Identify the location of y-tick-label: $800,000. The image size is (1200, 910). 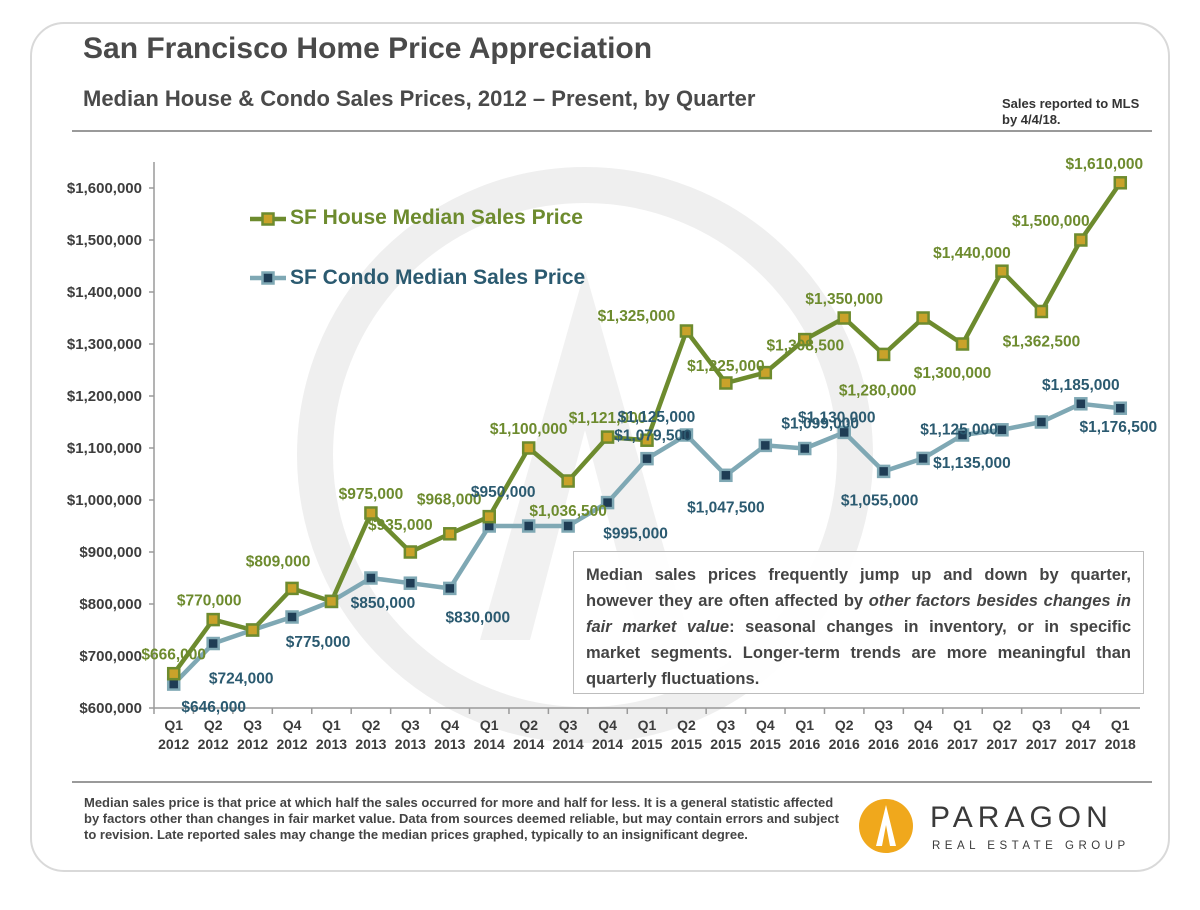
(110, 604).